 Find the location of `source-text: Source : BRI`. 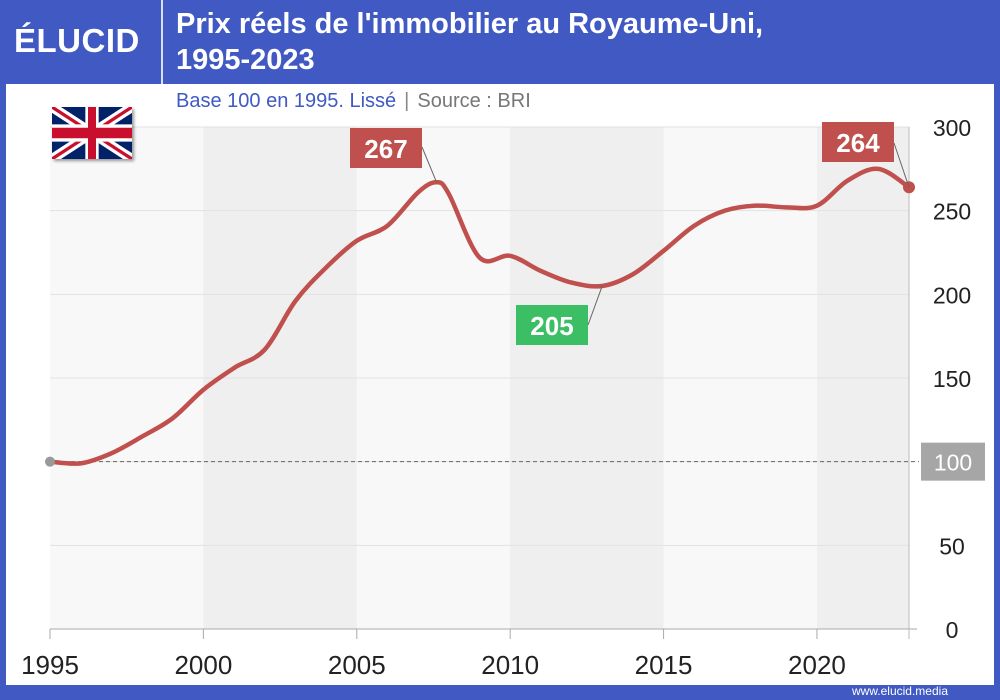

source-text: Source : BRI is located at coordinates (474, 101).